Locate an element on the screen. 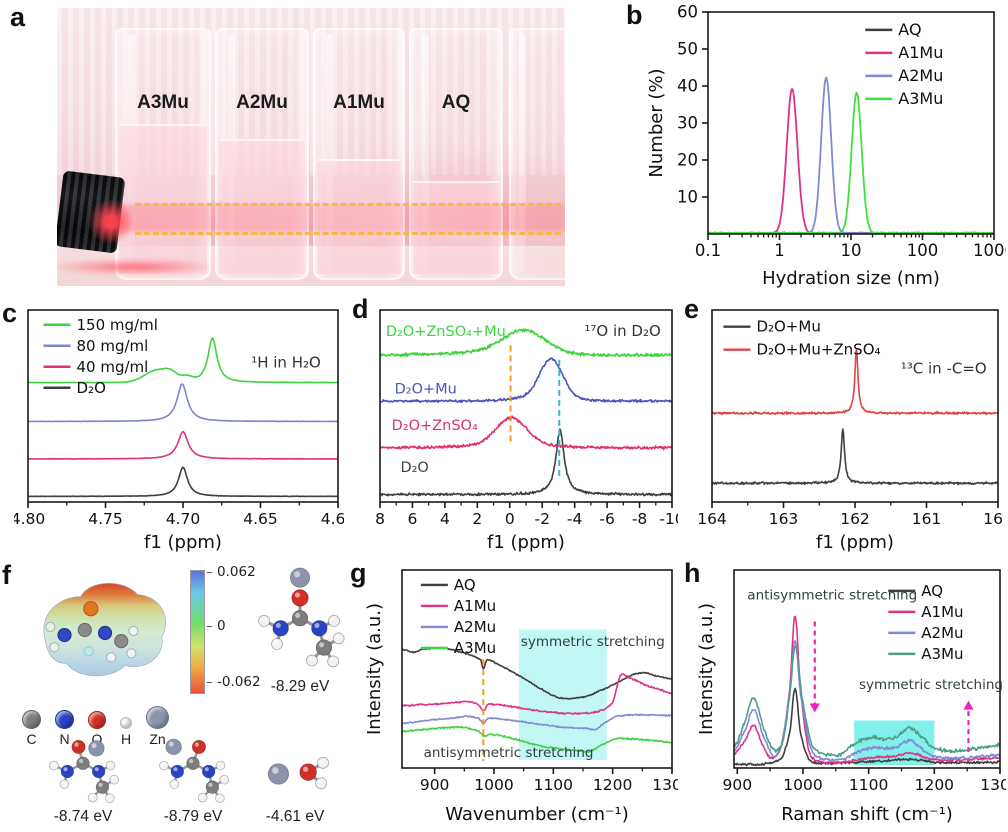 The image size is (1008, 832). colorbar-max: 0.062 is located at coordinates (231, 572).